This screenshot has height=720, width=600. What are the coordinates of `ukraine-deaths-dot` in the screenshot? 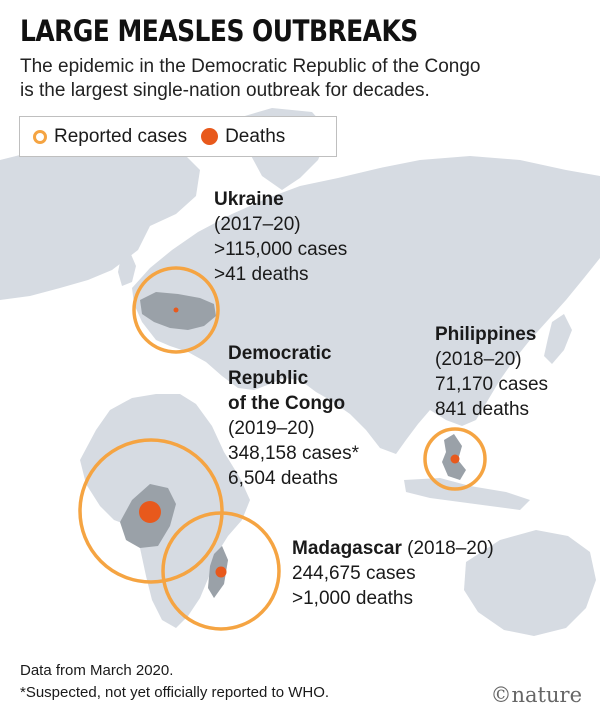 It's located at (176, 310).